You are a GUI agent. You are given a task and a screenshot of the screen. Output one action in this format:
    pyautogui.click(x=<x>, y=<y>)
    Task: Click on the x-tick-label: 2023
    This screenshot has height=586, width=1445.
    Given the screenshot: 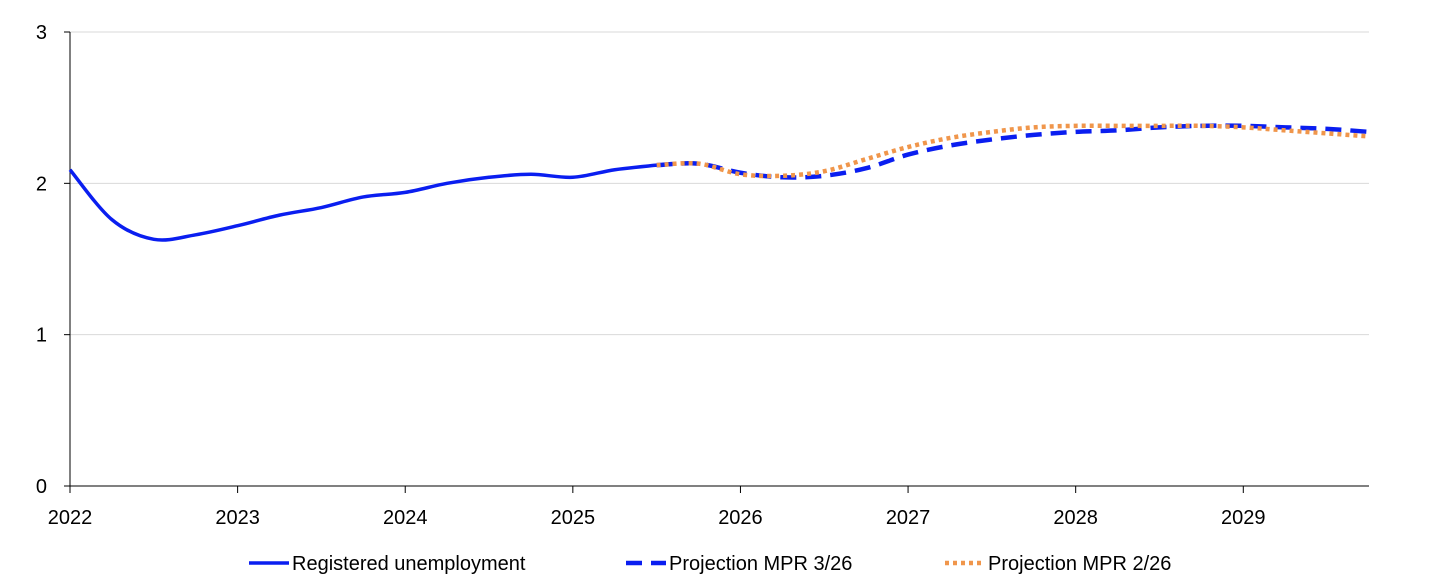 What is the action you would take?
    pyautogui.click(x=237, y=518)
    